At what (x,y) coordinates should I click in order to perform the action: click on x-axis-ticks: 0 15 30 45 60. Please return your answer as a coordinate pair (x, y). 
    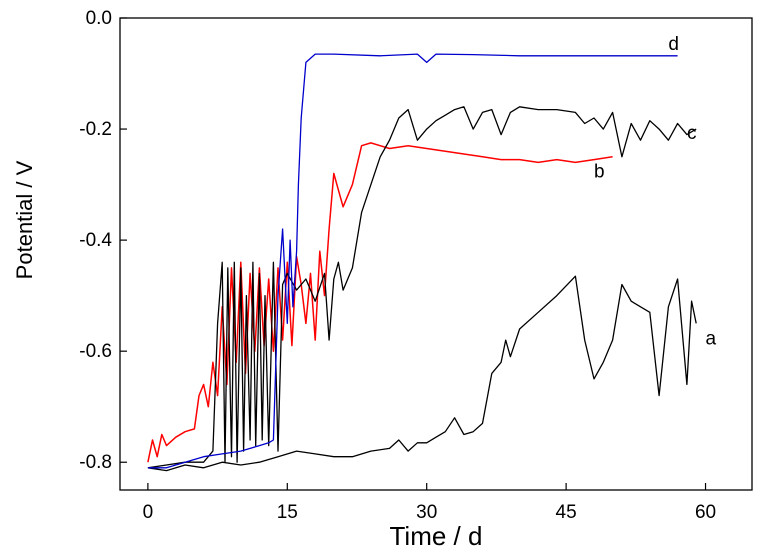
    Looking at the image, I should click on (429, 503).